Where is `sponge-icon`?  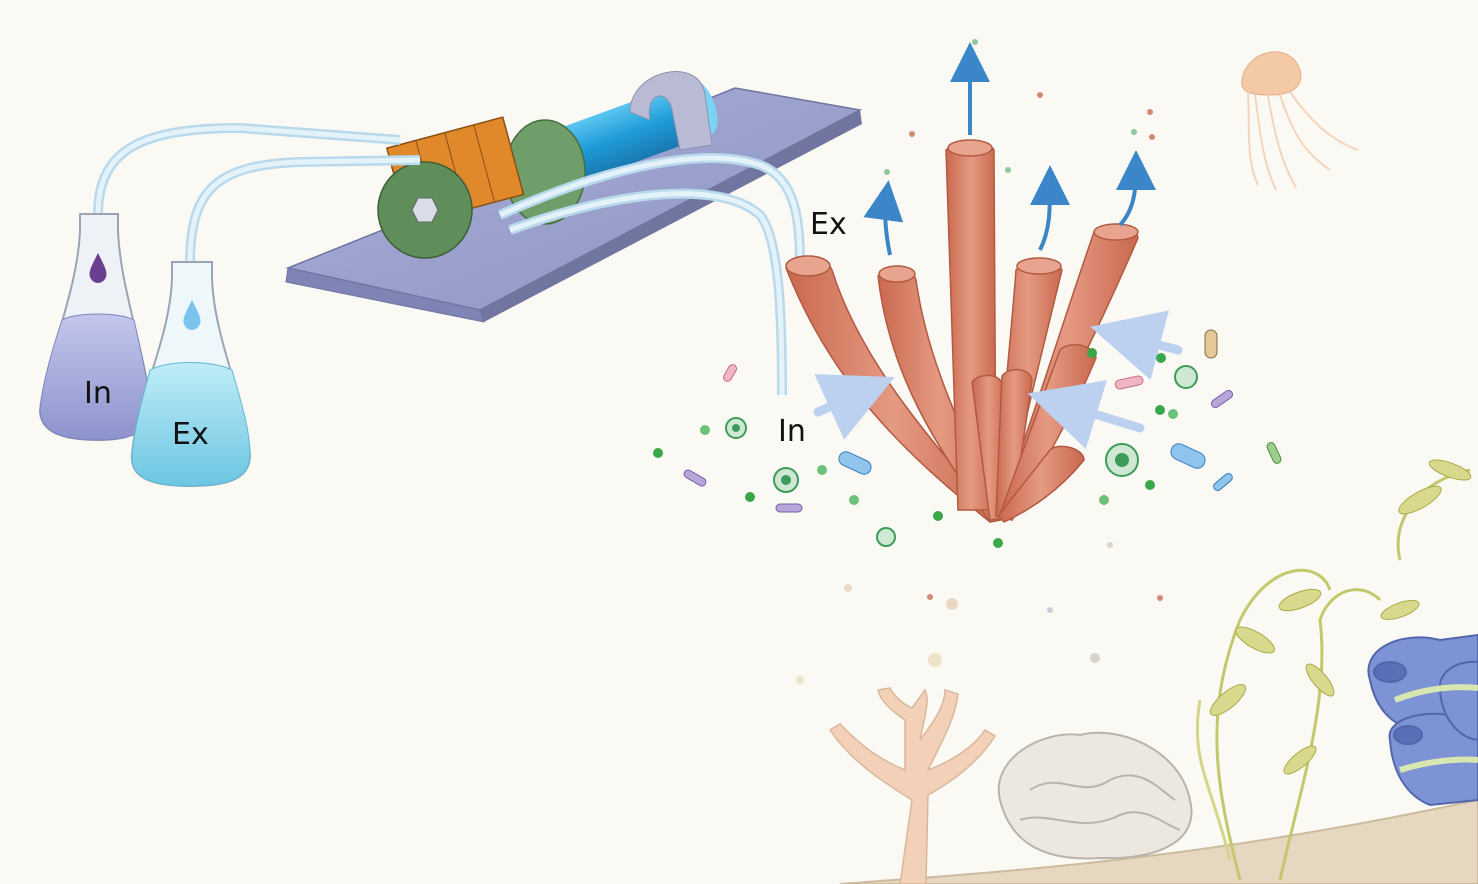 sponge-icon is located at coordinates (962, 331).